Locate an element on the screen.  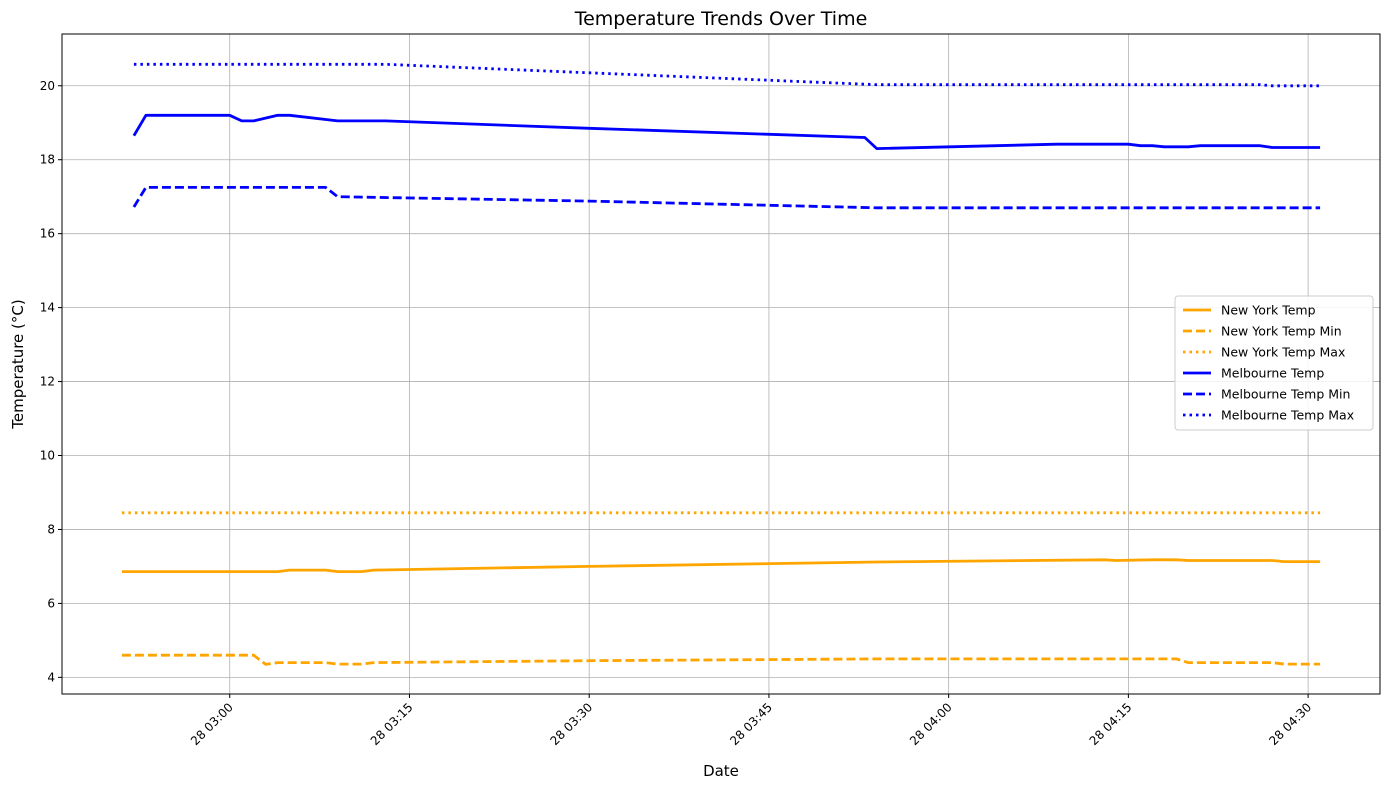
series-line-melbourne-temp-max is located at coordinates (727, 75).